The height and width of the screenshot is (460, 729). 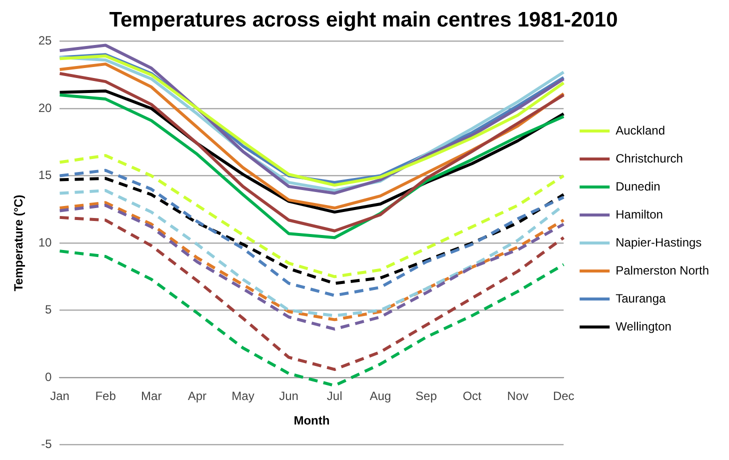 I want to click on x-tick-label: Sep, so click(x=427, y=396).